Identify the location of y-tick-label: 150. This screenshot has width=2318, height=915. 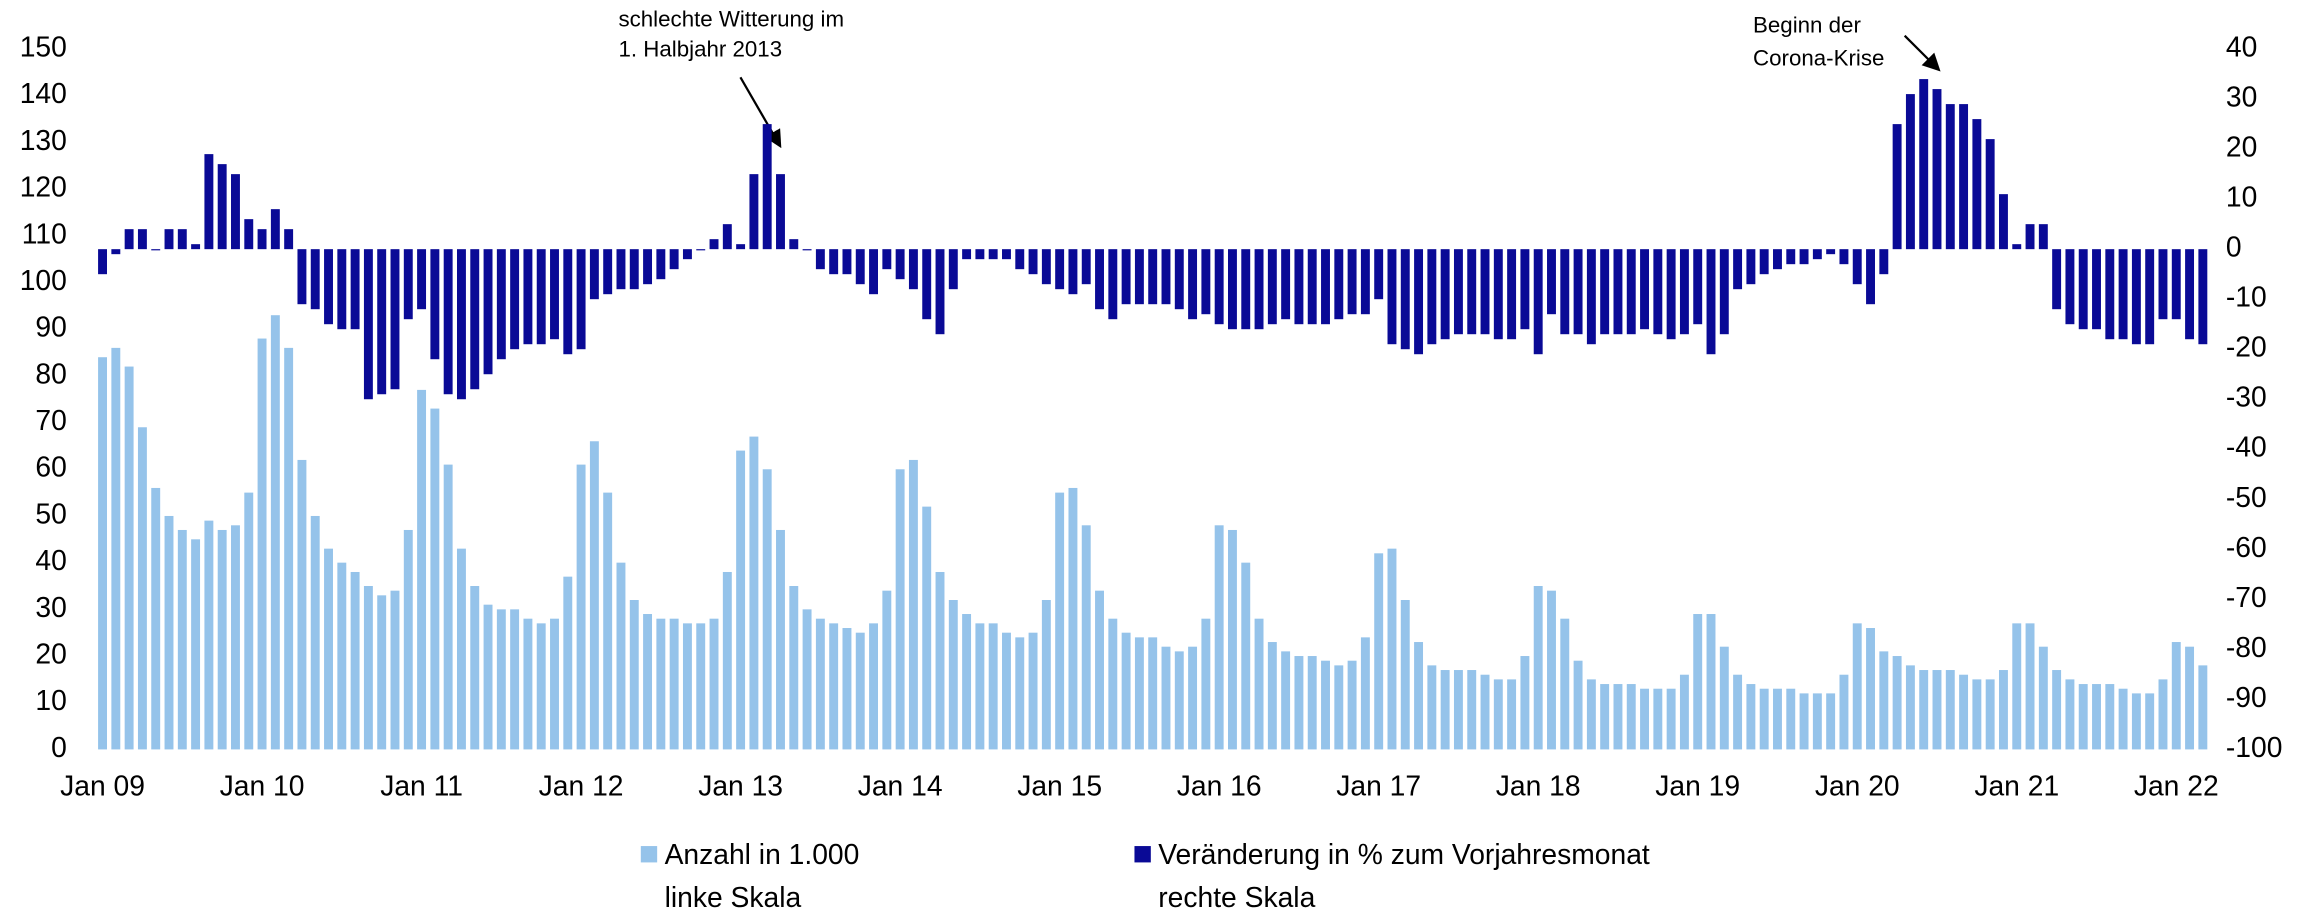
(43, 47).